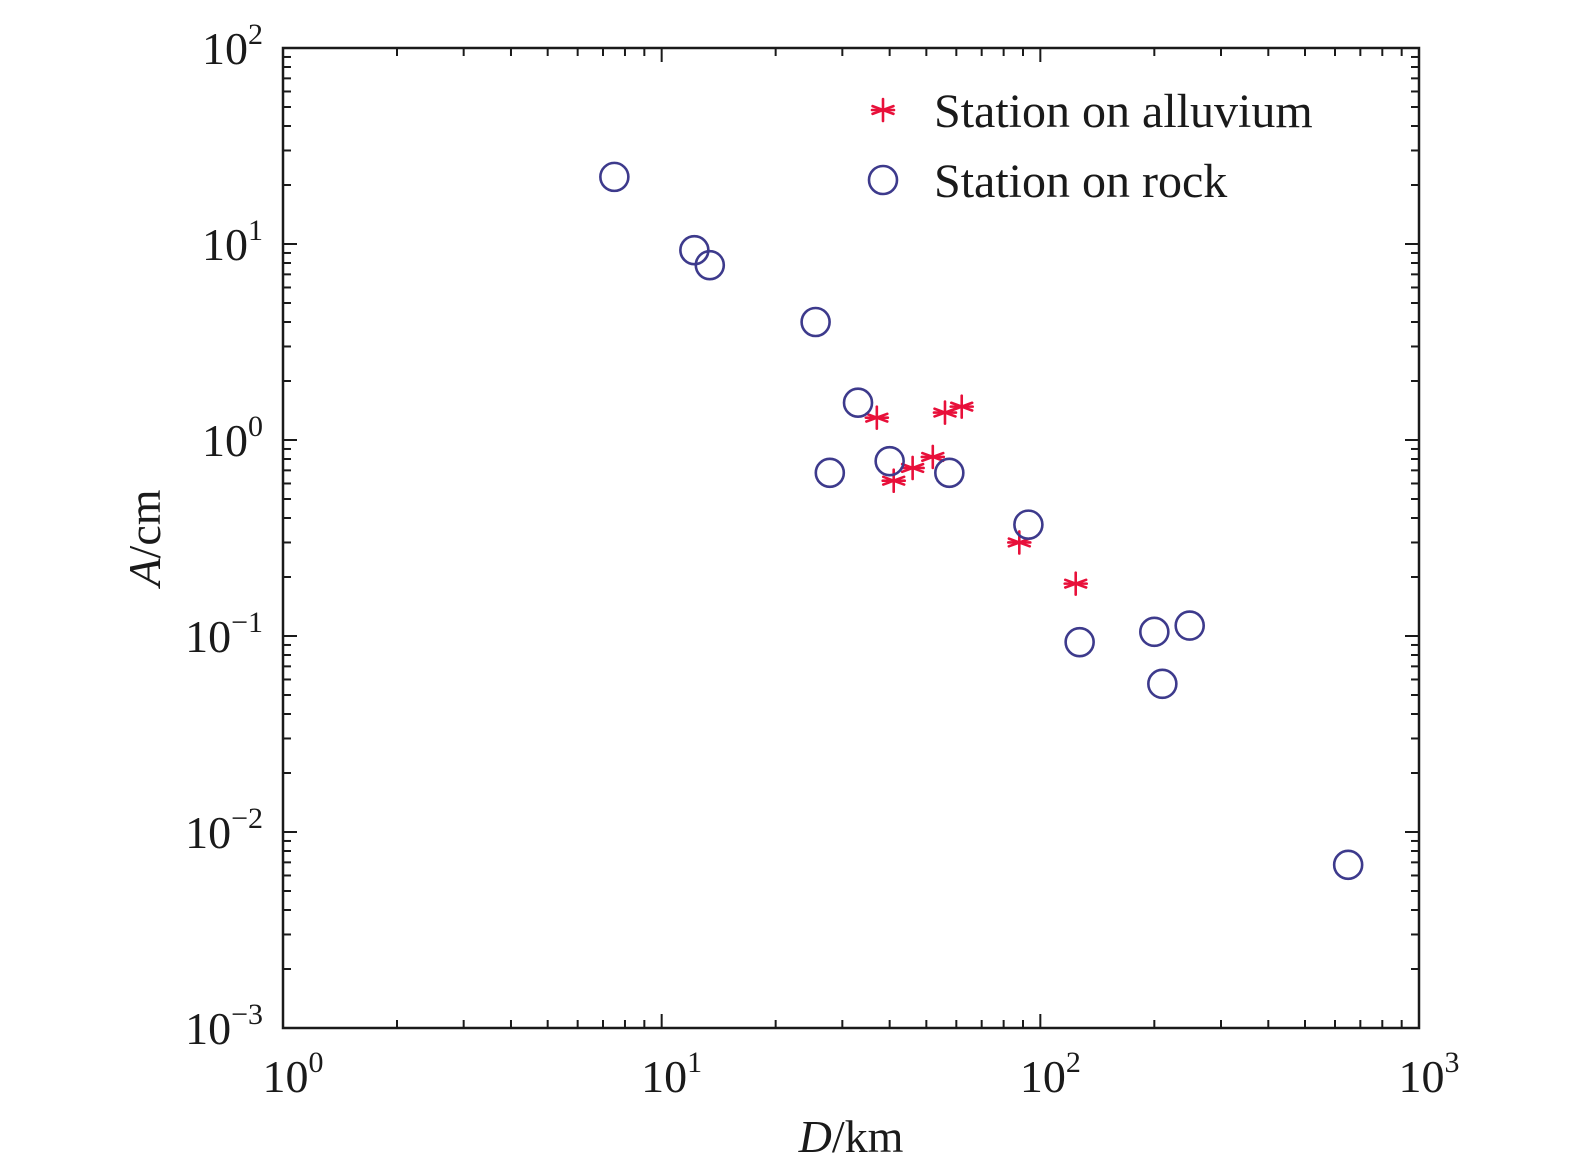 This screenshot has height=1173, width=1575. Describe the element at coordinates (1123, 111) in the screenshot. I see `legend-label-alluvium: Station on alluvium` at that location.